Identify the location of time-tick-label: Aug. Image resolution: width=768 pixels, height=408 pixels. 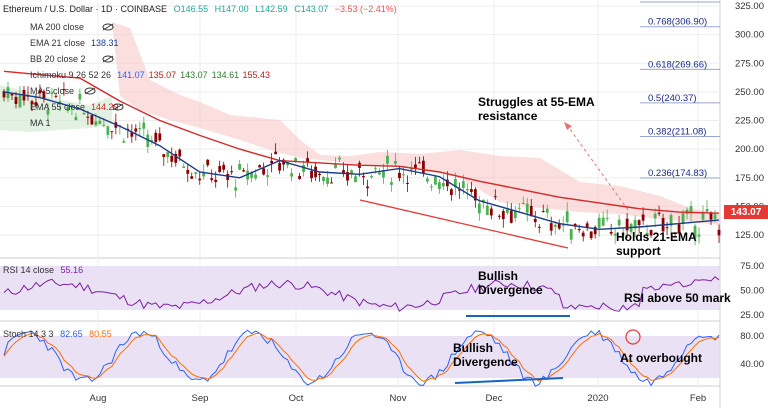
(98, 398).